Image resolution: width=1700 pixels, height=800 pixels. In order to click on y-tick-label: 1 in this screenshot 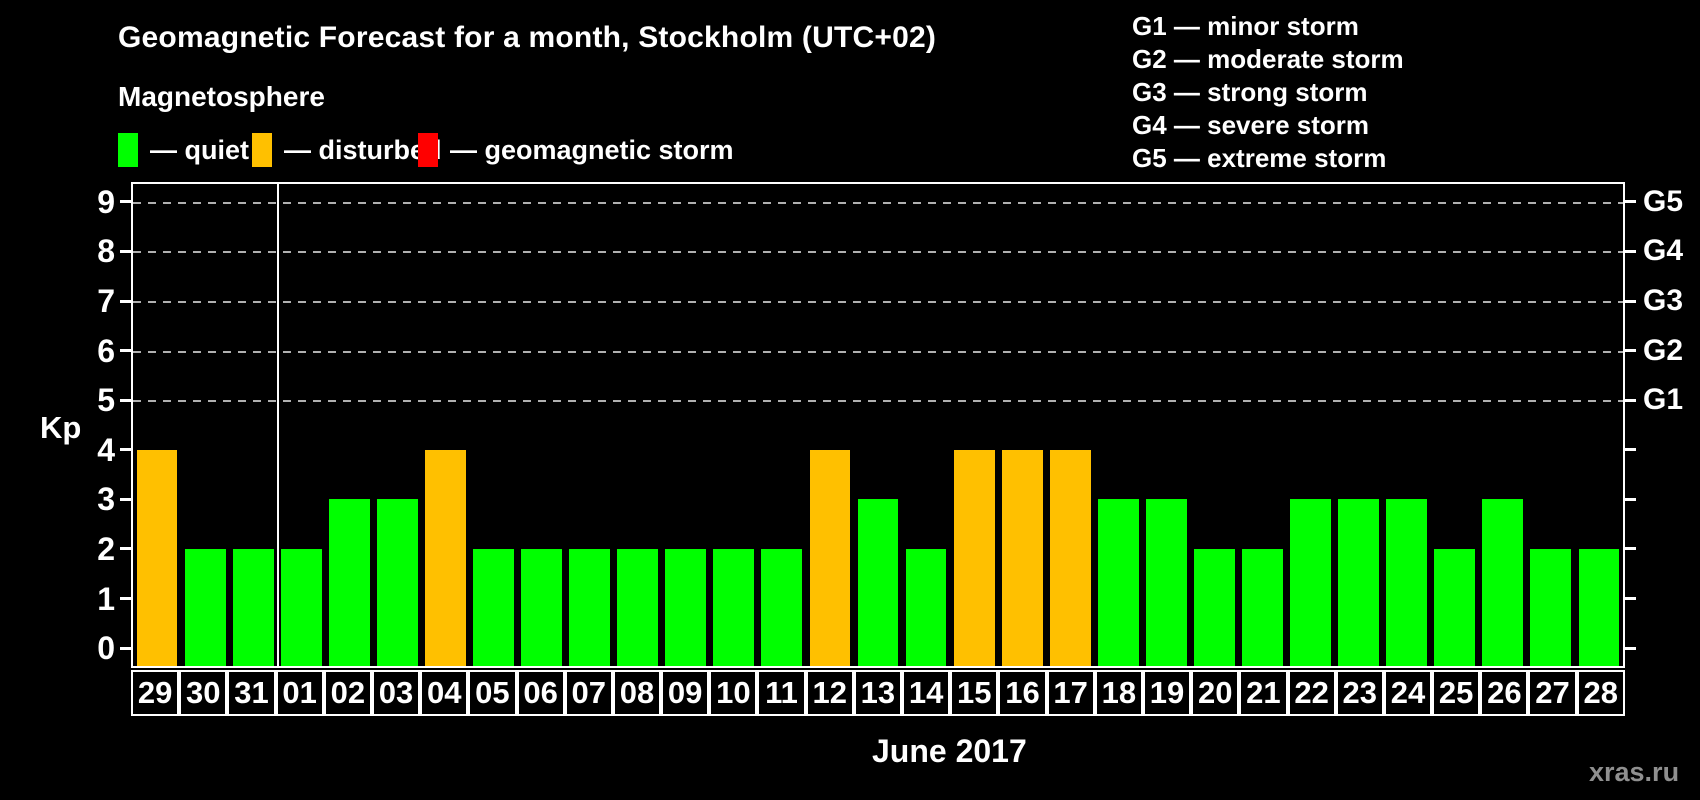, I will do `click(106, 598)`.